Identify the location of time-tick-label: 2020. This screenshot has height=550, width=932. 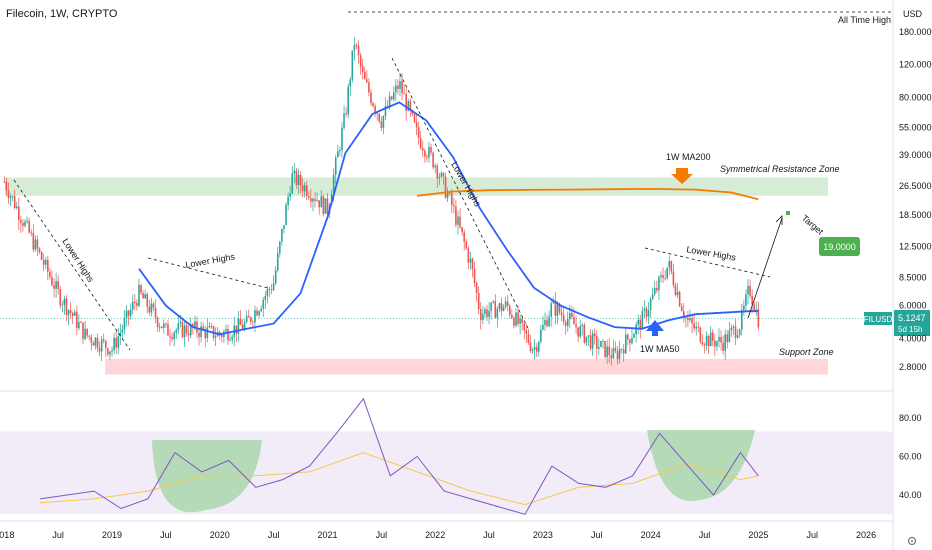
(220, 535).